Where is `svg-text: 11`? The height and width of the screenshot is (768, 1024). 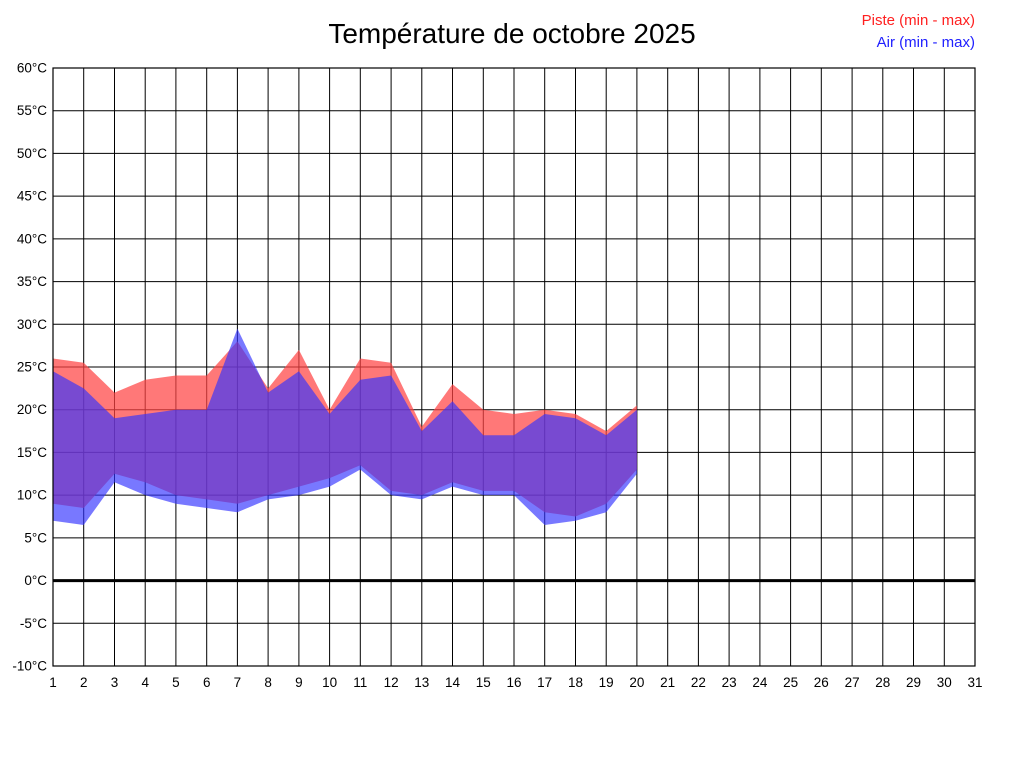 svg-text: 11 is located at coordinates (360, 682).